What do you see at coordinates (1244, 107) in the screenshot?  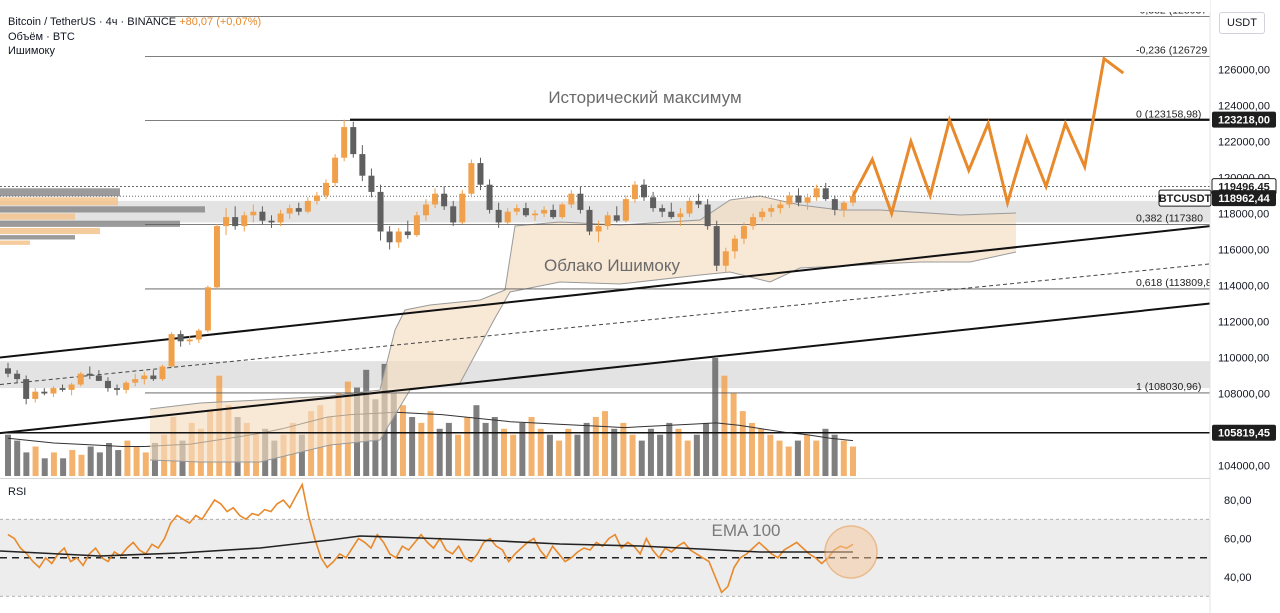 I see `price-tick-label: 124000,00` at bounding box center [1244, 107].